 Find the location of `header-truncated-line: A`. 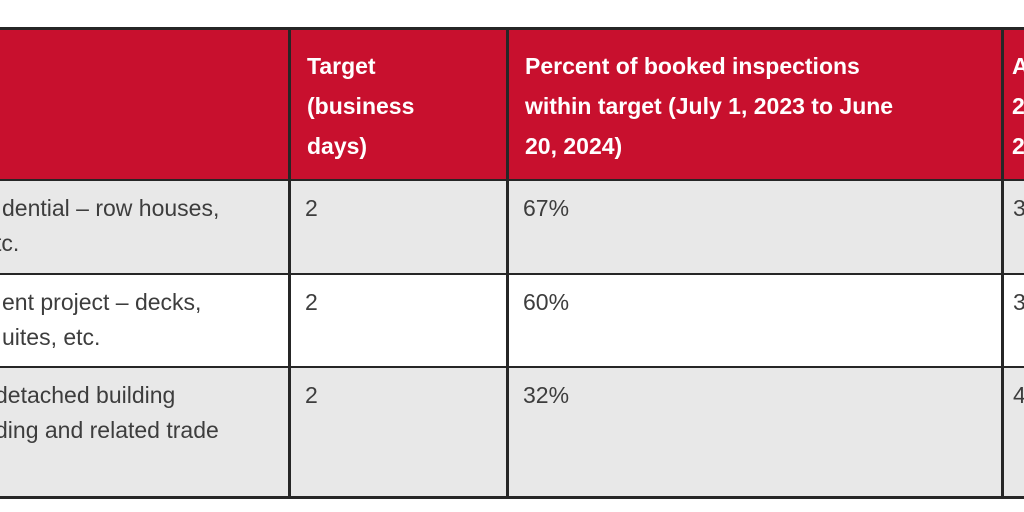

header-truncated-line: A is located at coordinates (1018, 66).